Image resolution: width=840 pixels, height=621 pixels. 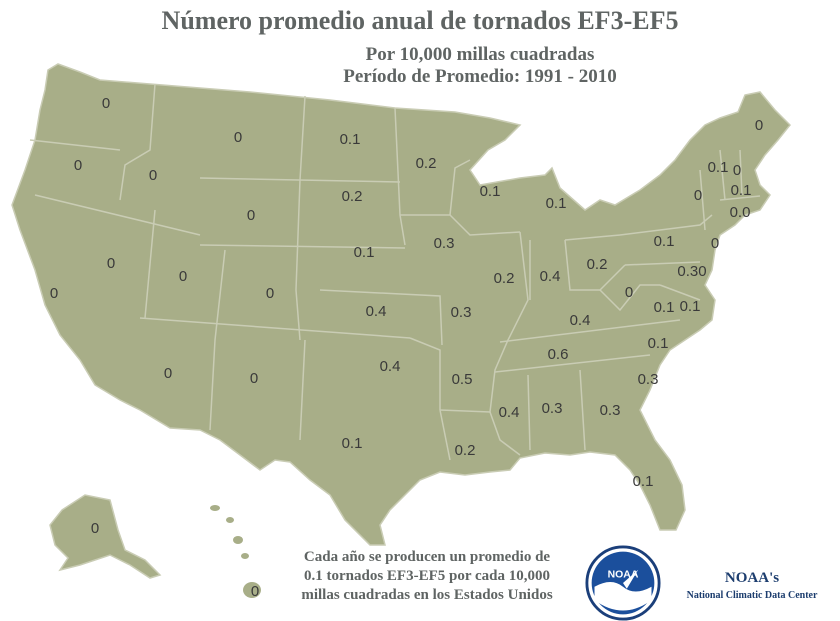 I want to click on noaa-logo-icon: NOAA, so click(x=623, y=583).